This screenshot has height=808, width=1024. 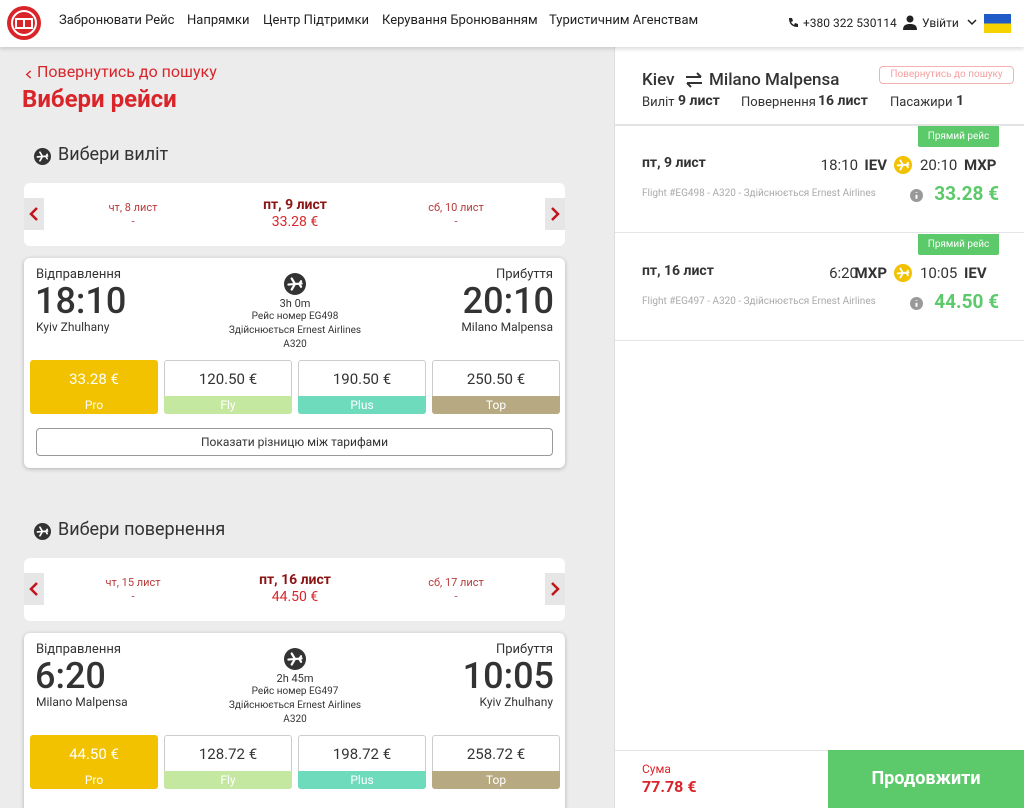 I want to click on summary-back-button: Повернутись до пошуку, so click(x=946, y=75).